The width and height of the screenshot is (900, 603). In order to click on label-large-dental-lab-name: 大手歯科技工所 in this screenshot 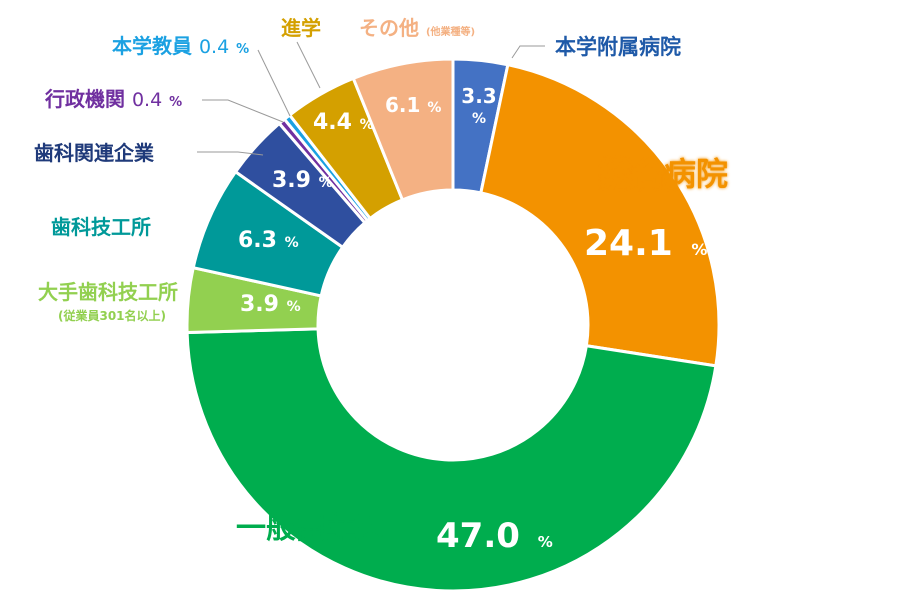, I will do `click(108, 292)`.